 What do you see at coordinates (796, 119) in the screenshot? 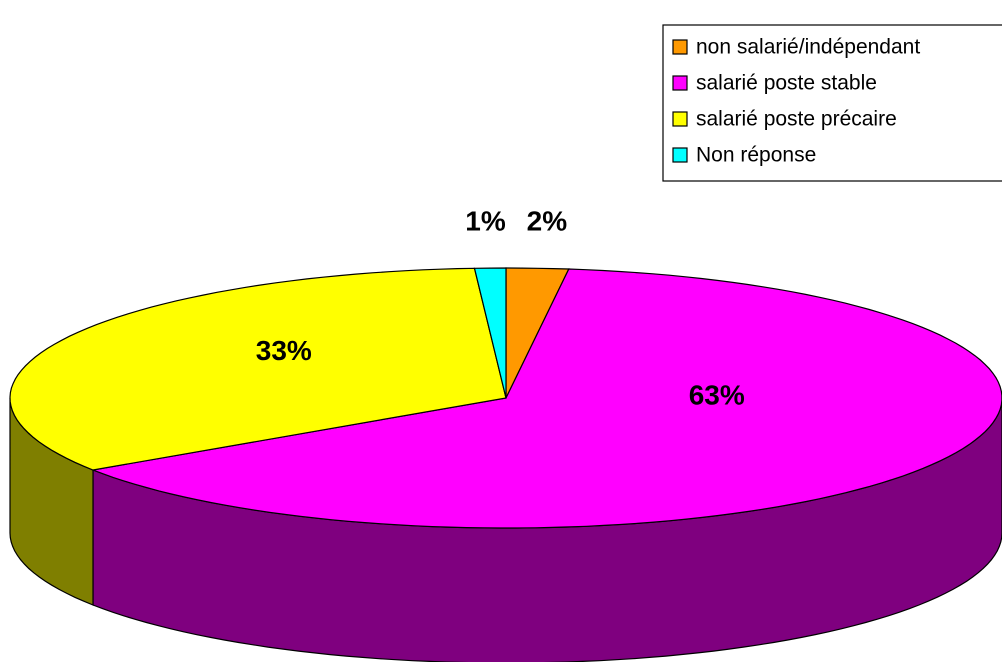
I see `legend-label: salarié poste précaire` at bounding box center [796, 119].